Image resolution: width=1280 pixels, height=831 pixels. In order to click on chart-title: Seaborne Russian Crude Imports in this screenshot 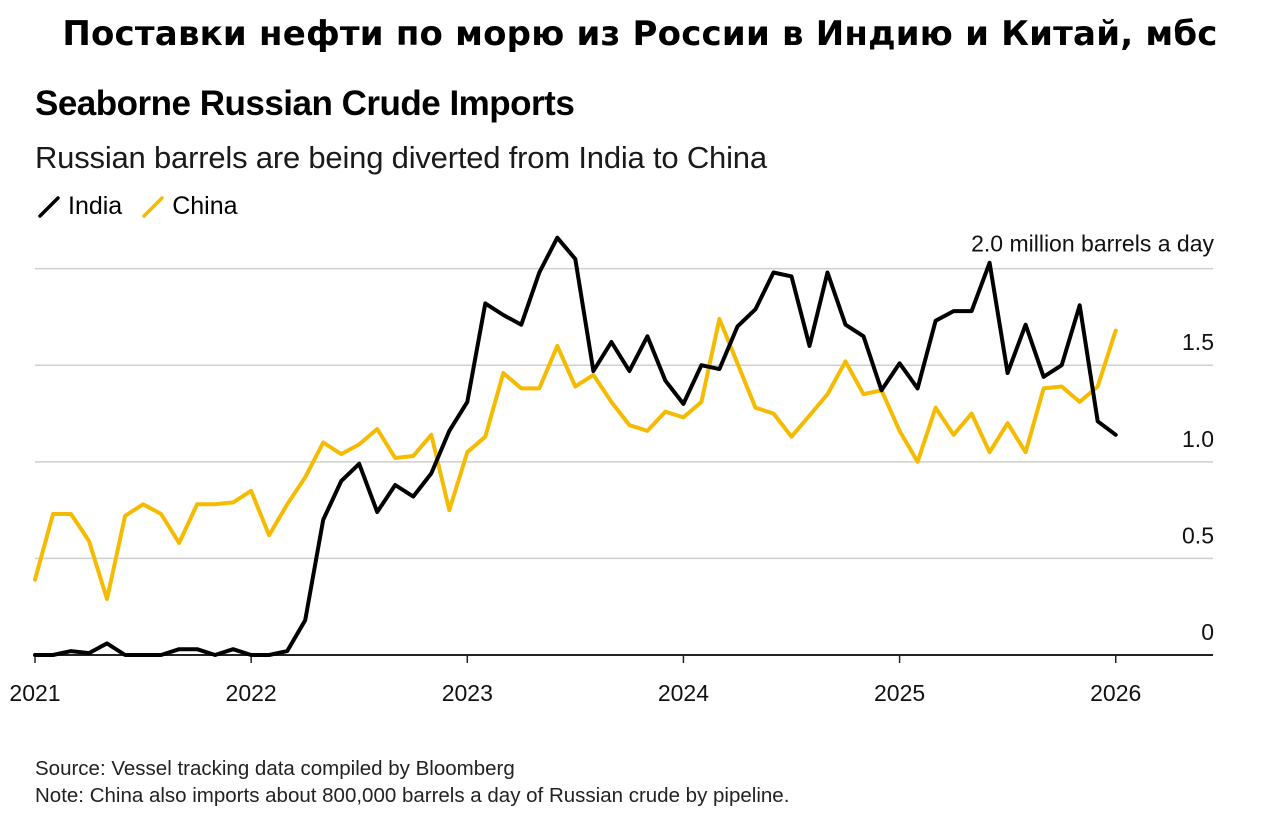, I will do `click(305, 103)`.